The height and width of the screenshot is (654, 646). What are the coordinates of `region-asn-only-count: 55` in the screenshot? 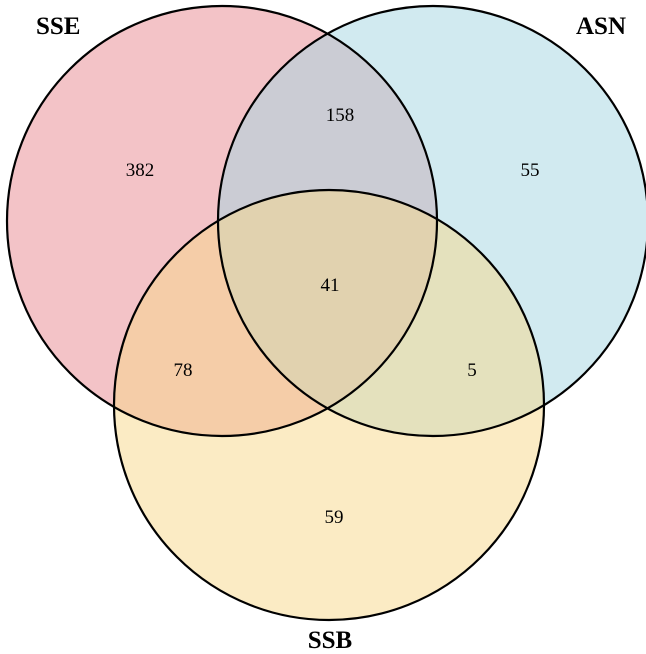 It's located at (530, 170).